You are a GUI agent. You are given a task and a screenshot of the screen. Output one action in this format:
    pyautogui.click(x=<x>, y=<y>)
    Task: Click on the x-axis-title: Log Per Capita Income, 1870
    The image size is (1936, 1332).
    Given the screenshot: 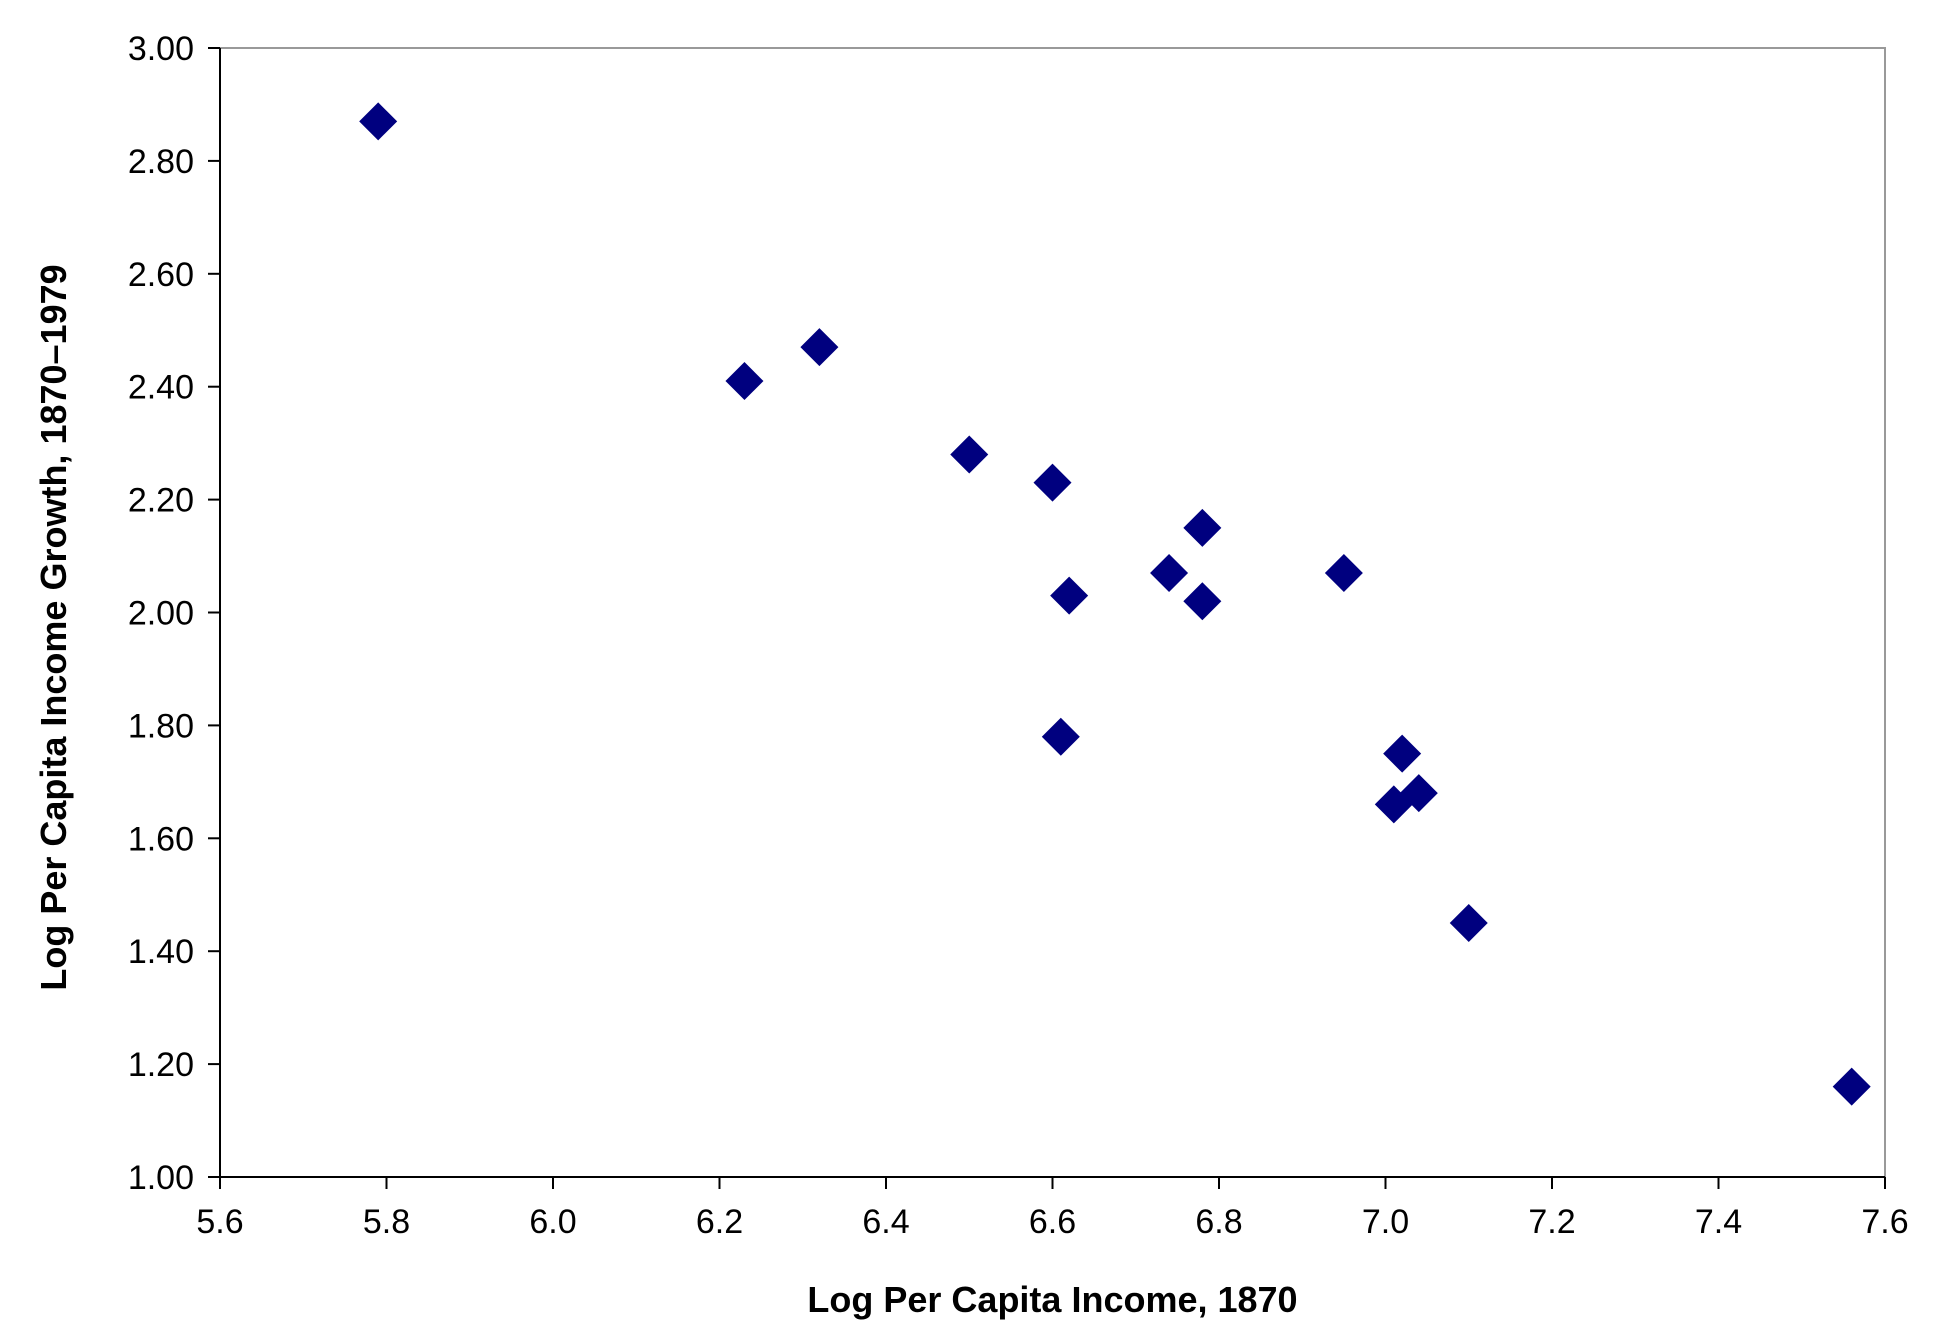 What is the action you would take?
    pyautogui.click(x=1052, y=1299)
    